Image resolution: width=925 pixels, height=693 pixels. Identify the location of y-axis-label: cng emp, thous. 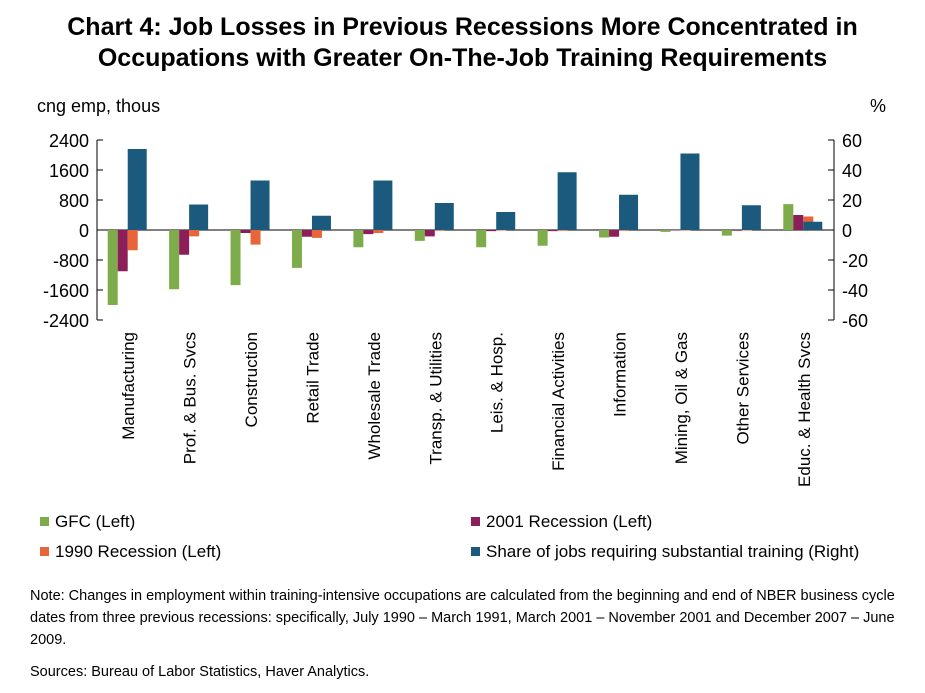
(98, 106).